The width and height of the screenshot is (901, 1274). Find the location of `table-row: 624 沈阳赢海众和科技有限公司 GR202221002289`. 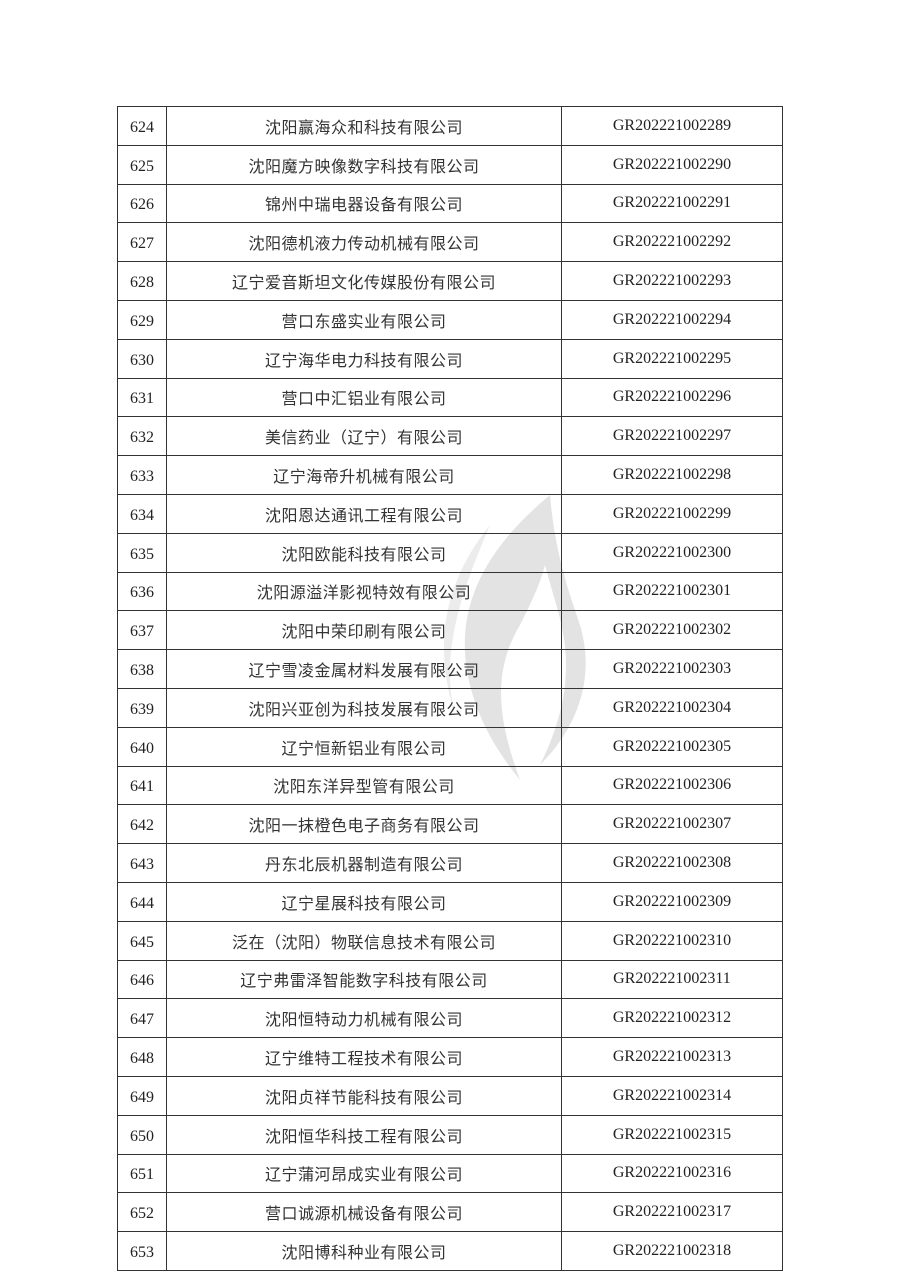

table-row: 624 沈阳赢海众和科技有限公司 GR202221002289 is located at coordinates (450, 126).